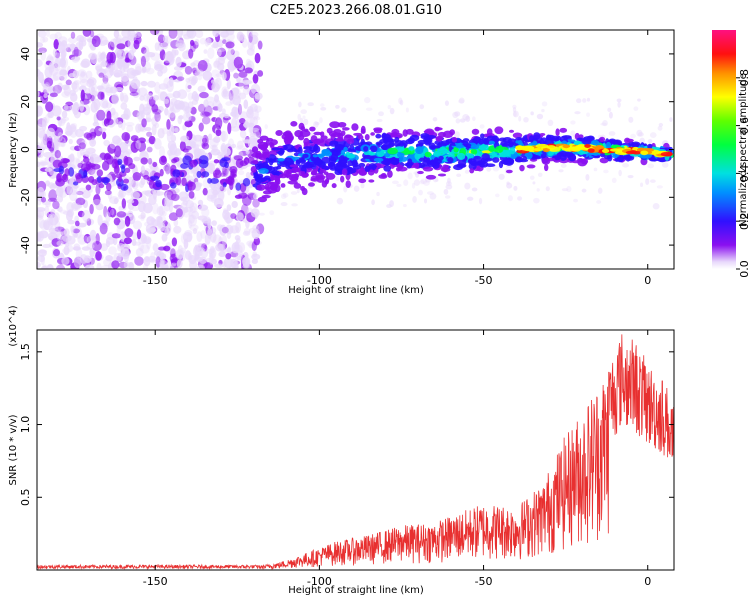 This screenshot has width=750, height=600. I want to click on x-tick-label: -50, so click(484, 280).